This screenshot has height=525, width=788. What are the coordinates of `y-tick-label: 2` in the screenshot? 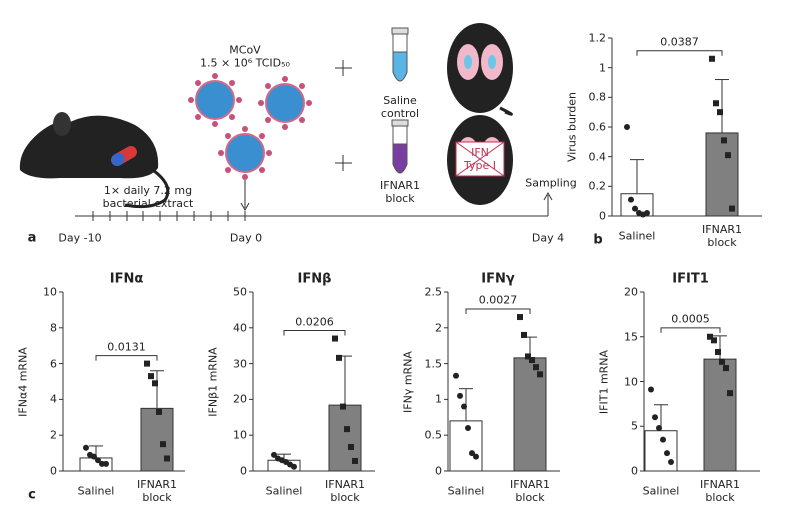 It's located at (438, 328).